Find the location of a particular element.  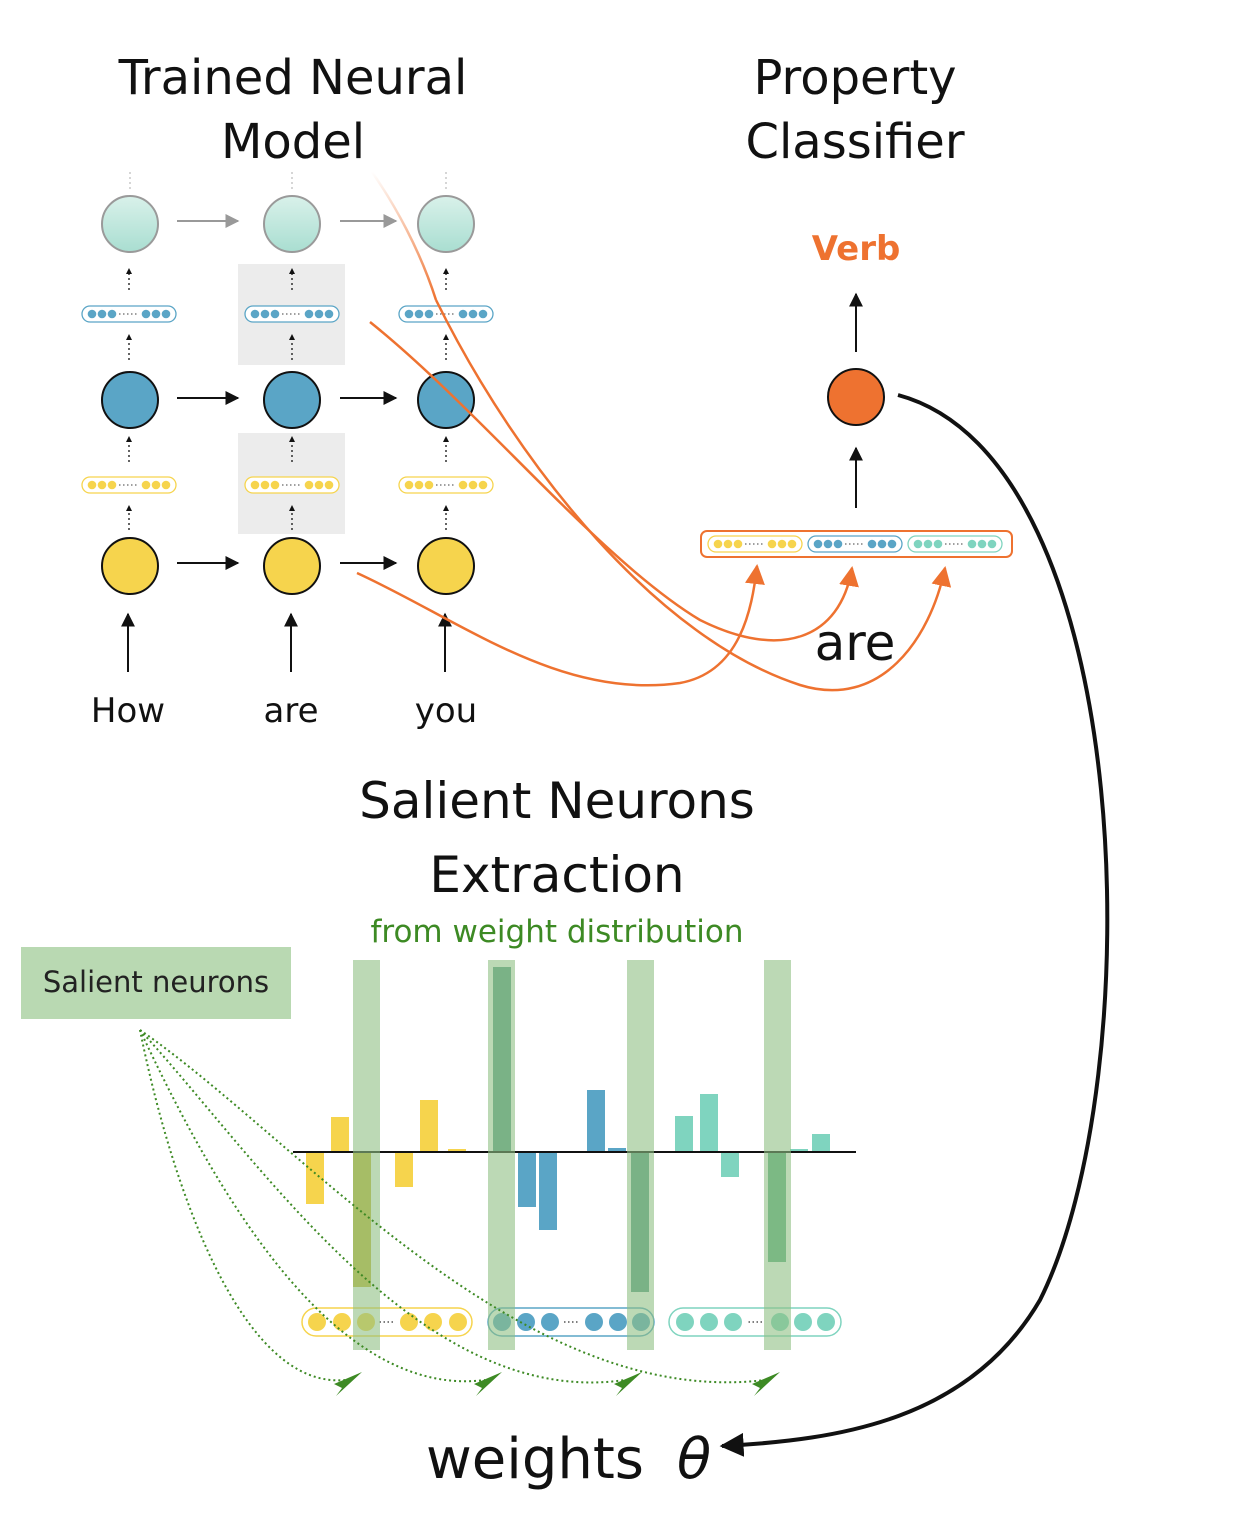

orange-curve-yellow is located at coordinates (560, 625).